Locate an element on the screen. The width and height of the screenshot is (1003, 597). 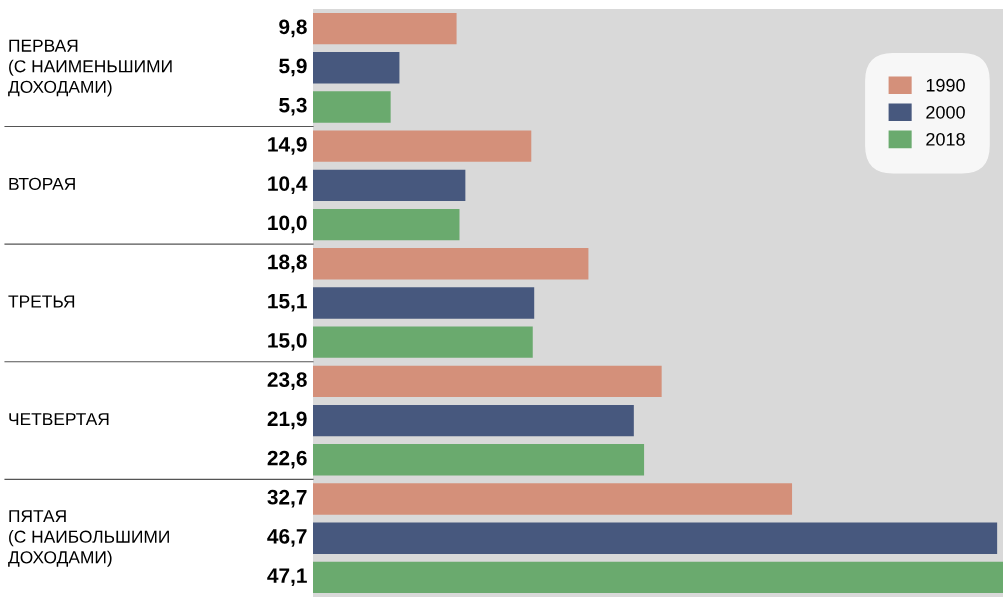
data-label: 46,7 is located at coordinates (287, 538).